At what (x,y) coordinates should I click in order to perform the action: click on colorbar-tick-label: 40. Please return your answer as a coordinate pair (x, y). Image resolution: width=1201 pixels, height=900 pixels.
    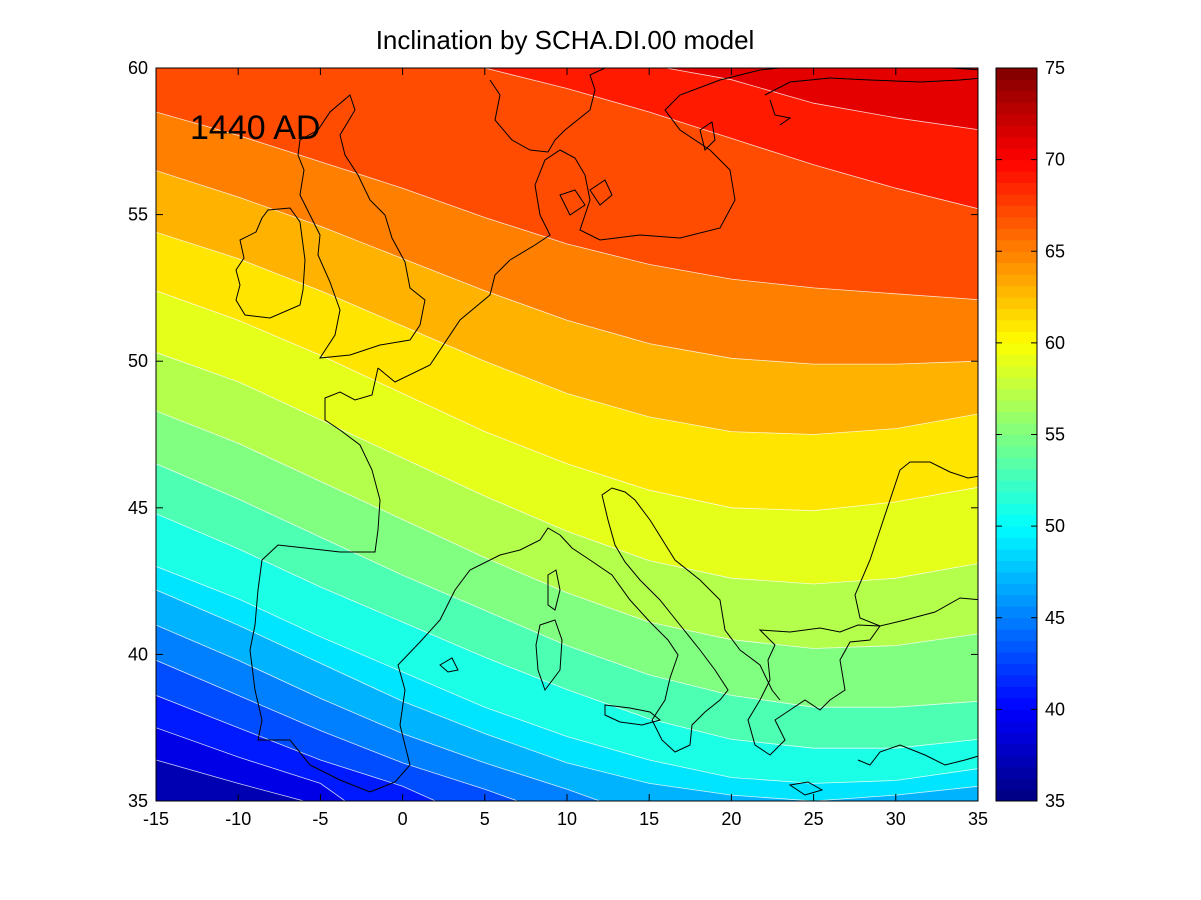
    Looking at the image, I should click on (1055, 709).